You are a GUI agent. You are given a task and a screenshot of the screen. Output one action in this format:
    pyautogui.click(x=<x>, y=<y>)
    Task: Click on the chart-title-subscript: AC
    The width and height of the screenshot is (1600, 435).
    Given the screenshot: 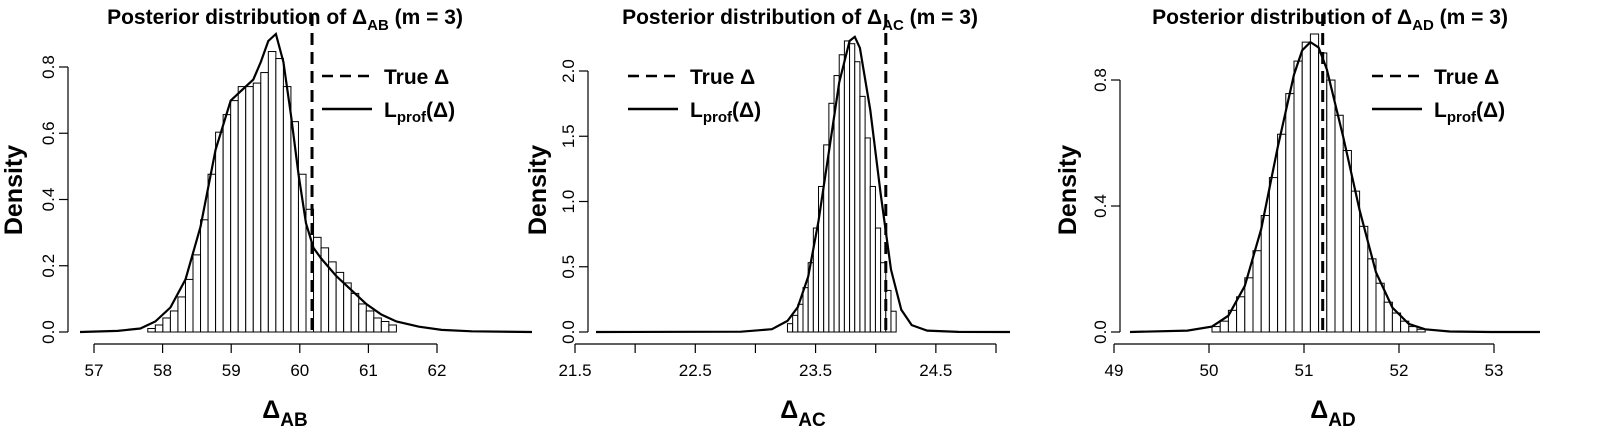 What is the action you would take?
    pyautogui.click(x=893, y=25)
    